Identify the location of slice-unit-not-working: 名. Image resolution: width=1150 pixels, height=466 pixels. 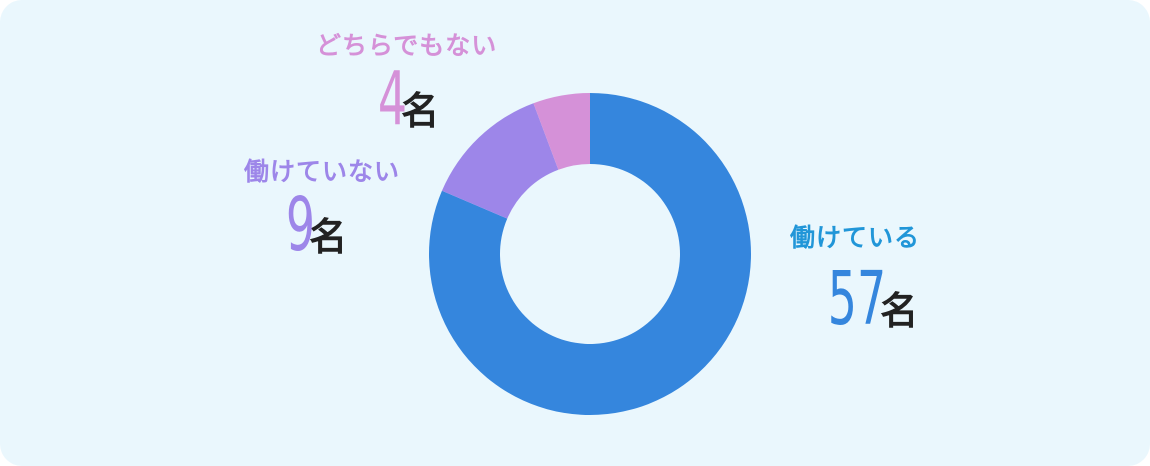
(328, 237).